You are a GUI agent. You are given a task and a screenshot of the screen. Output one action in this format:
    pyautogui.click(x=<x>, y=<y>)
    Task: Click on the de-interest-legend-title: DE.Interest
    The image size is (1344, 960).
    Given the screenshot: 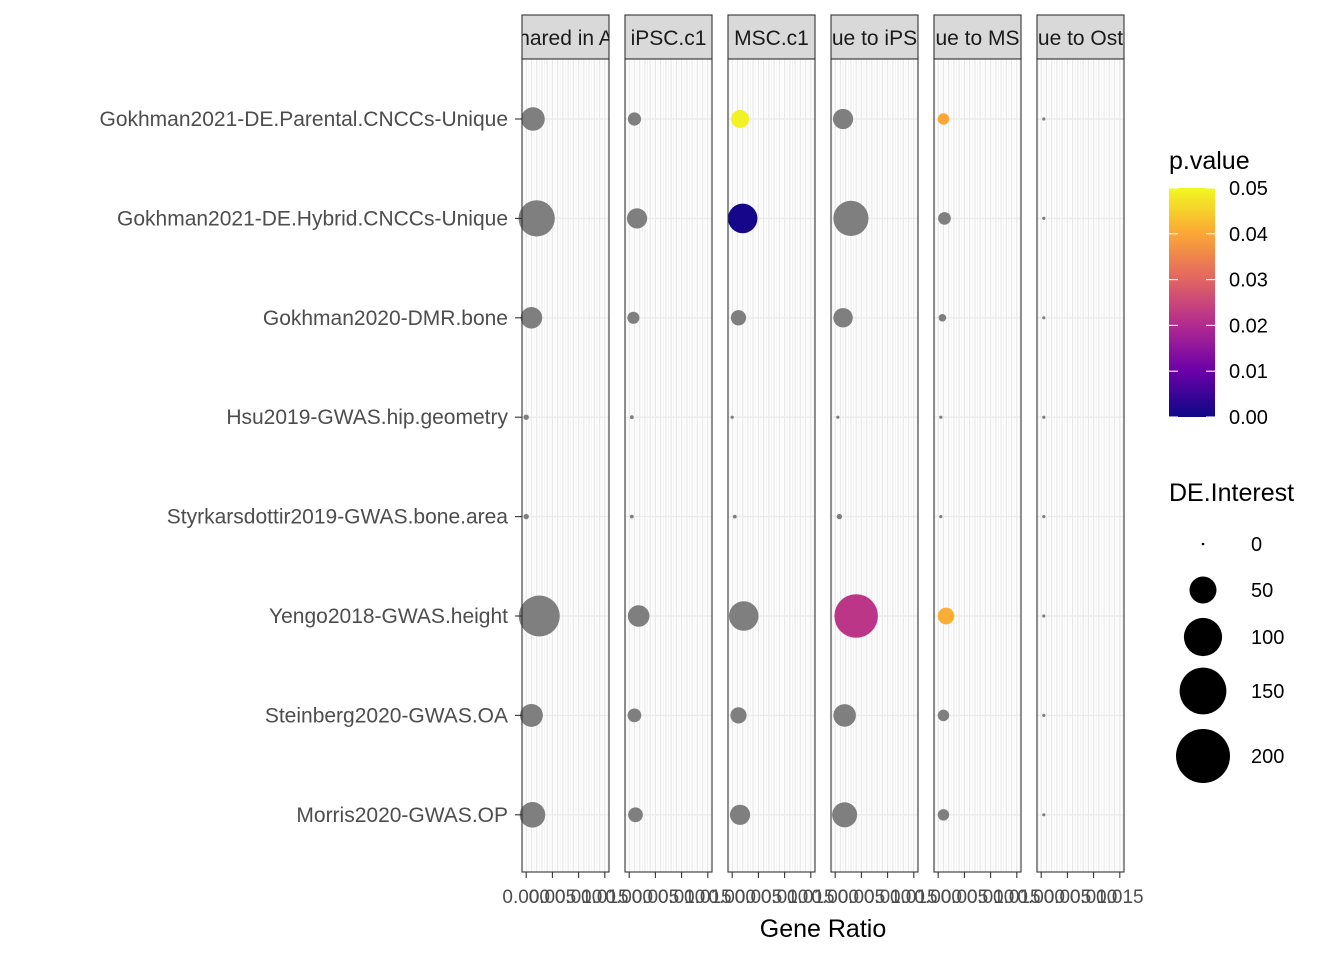 What is the action you would take?
    pyautogui.click(x=1231, y=493)
    